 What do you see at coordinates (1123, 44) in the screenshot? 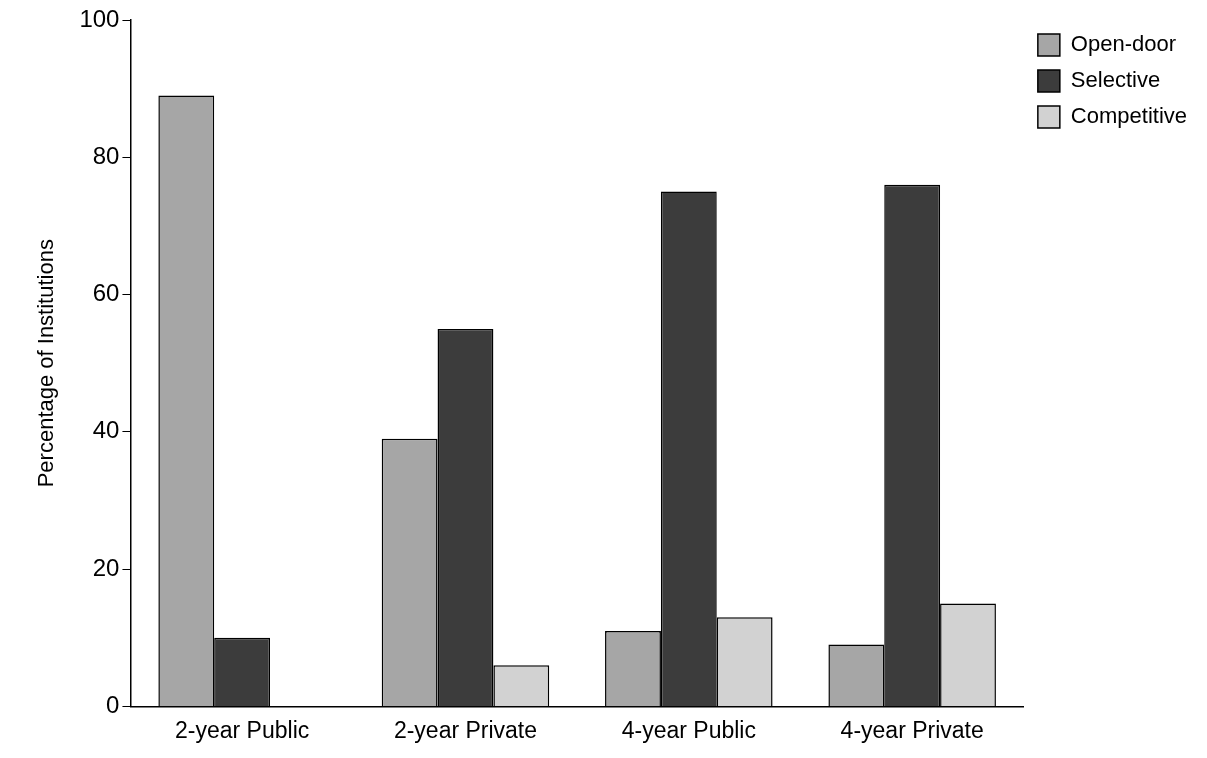
I see `legend-label: Open-door` at bounding box center [1123, 44].